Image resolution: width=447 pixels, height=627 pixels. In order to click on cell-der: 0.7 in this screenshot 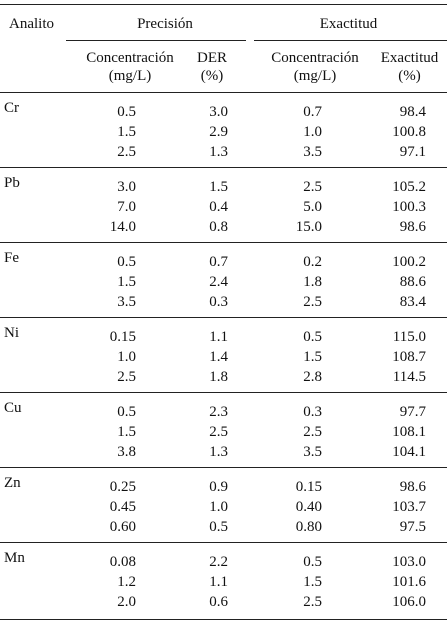, I will do `click(218, 262)`.